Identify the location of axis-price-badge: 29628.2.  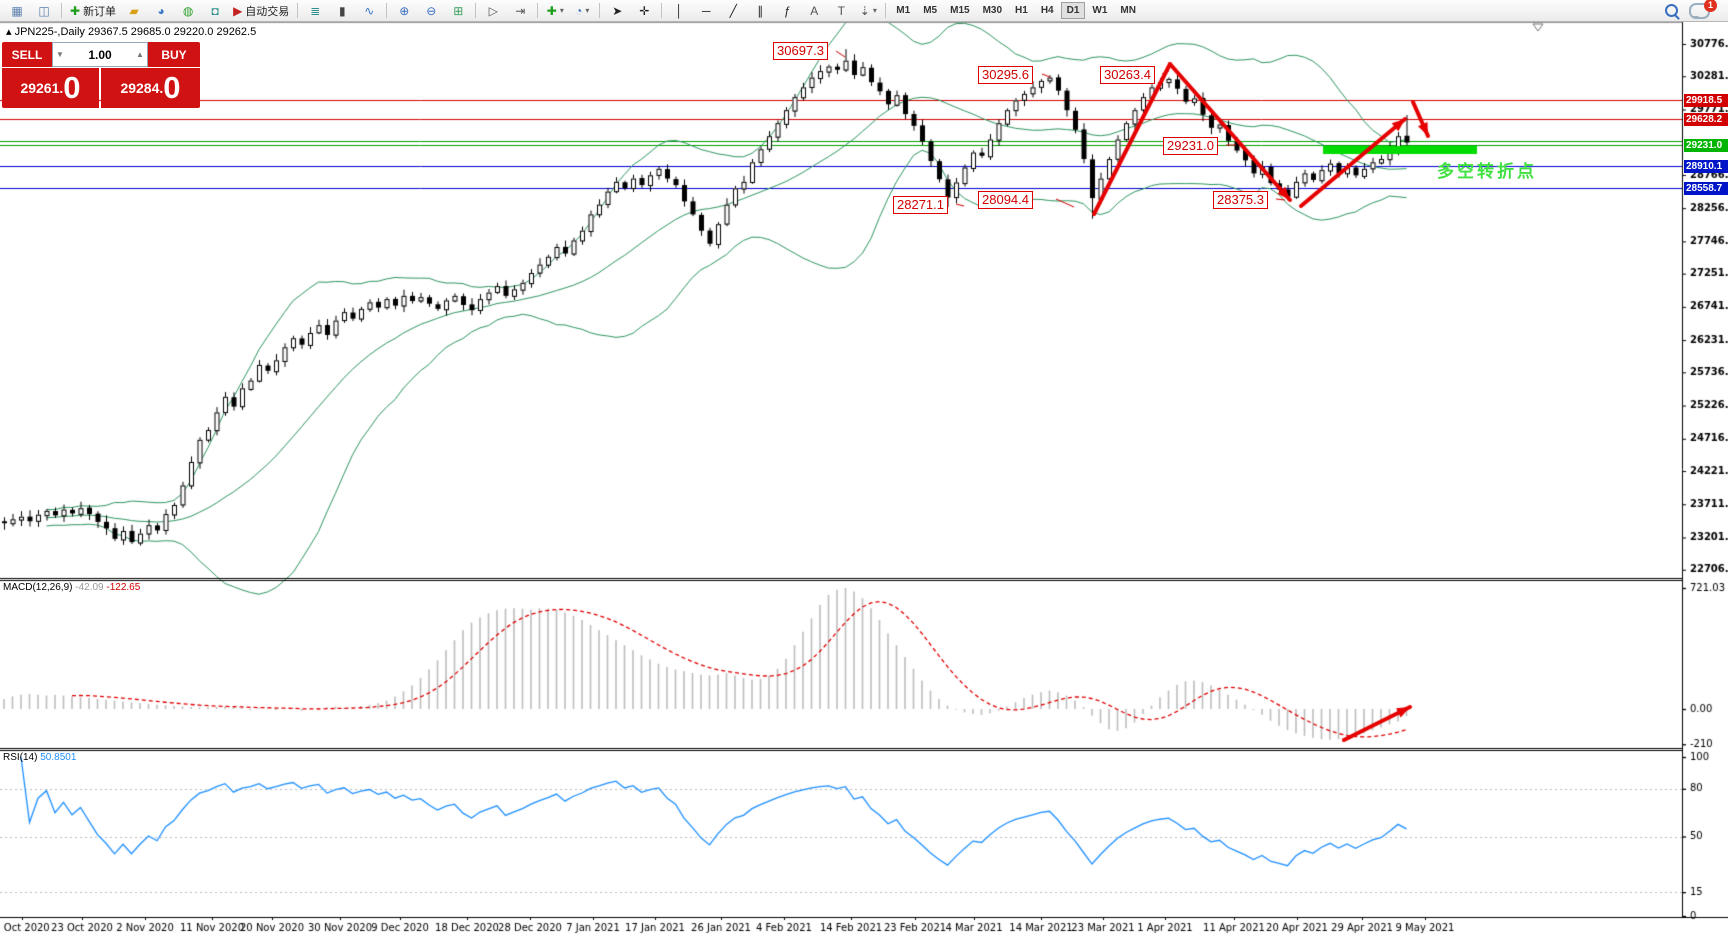
(1706, 119).